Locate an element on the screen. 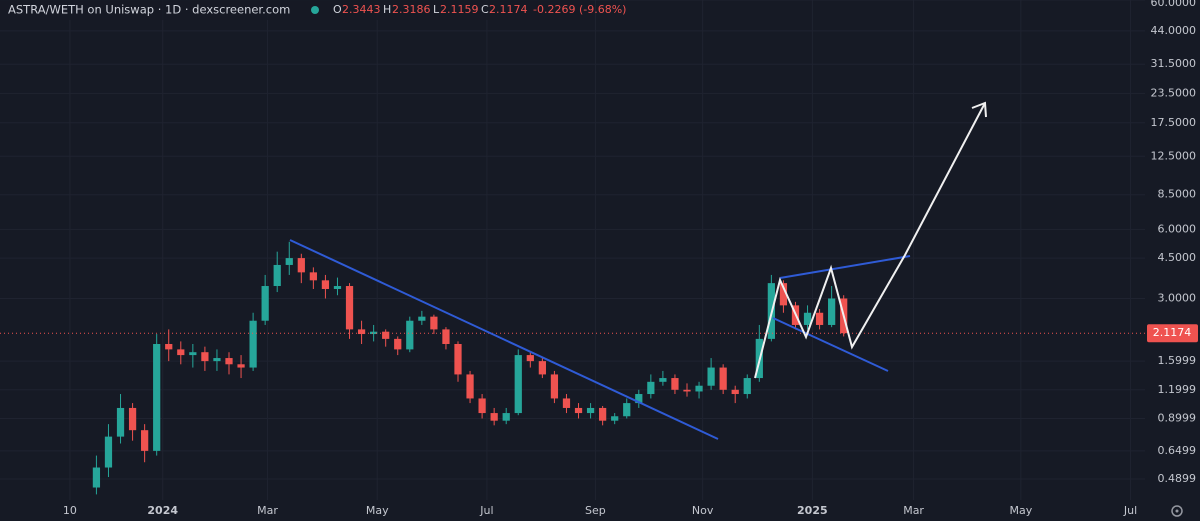 The image size is (1200, 521). y-tick-label: 31.5000 is located at coordinates (1174, 63).